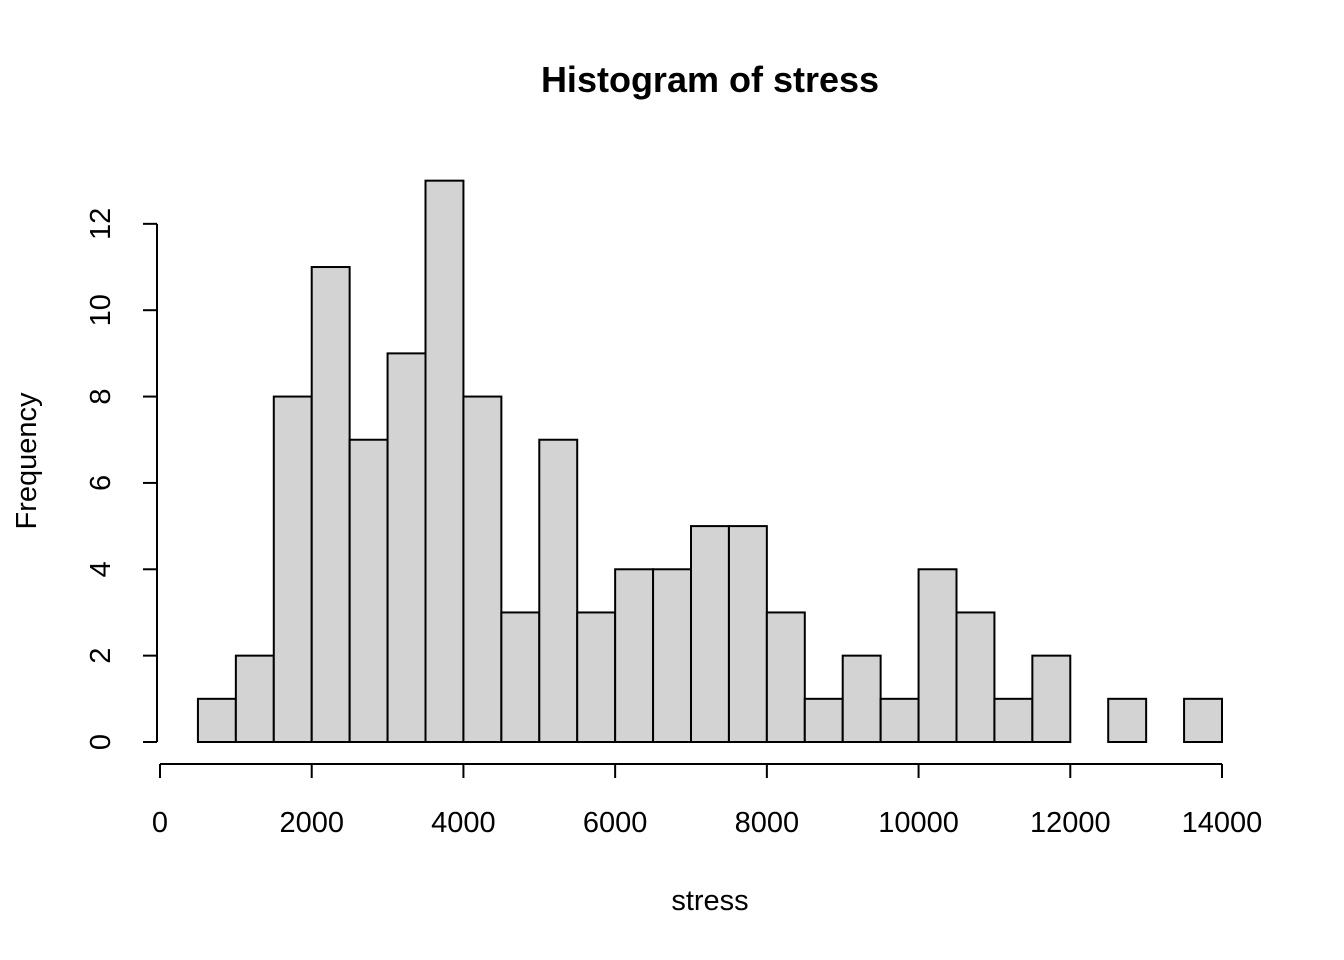 The height and width of the screenshot is (960, 1344). I want to click on chart-title: Histogram of stress, so click(710, 79).